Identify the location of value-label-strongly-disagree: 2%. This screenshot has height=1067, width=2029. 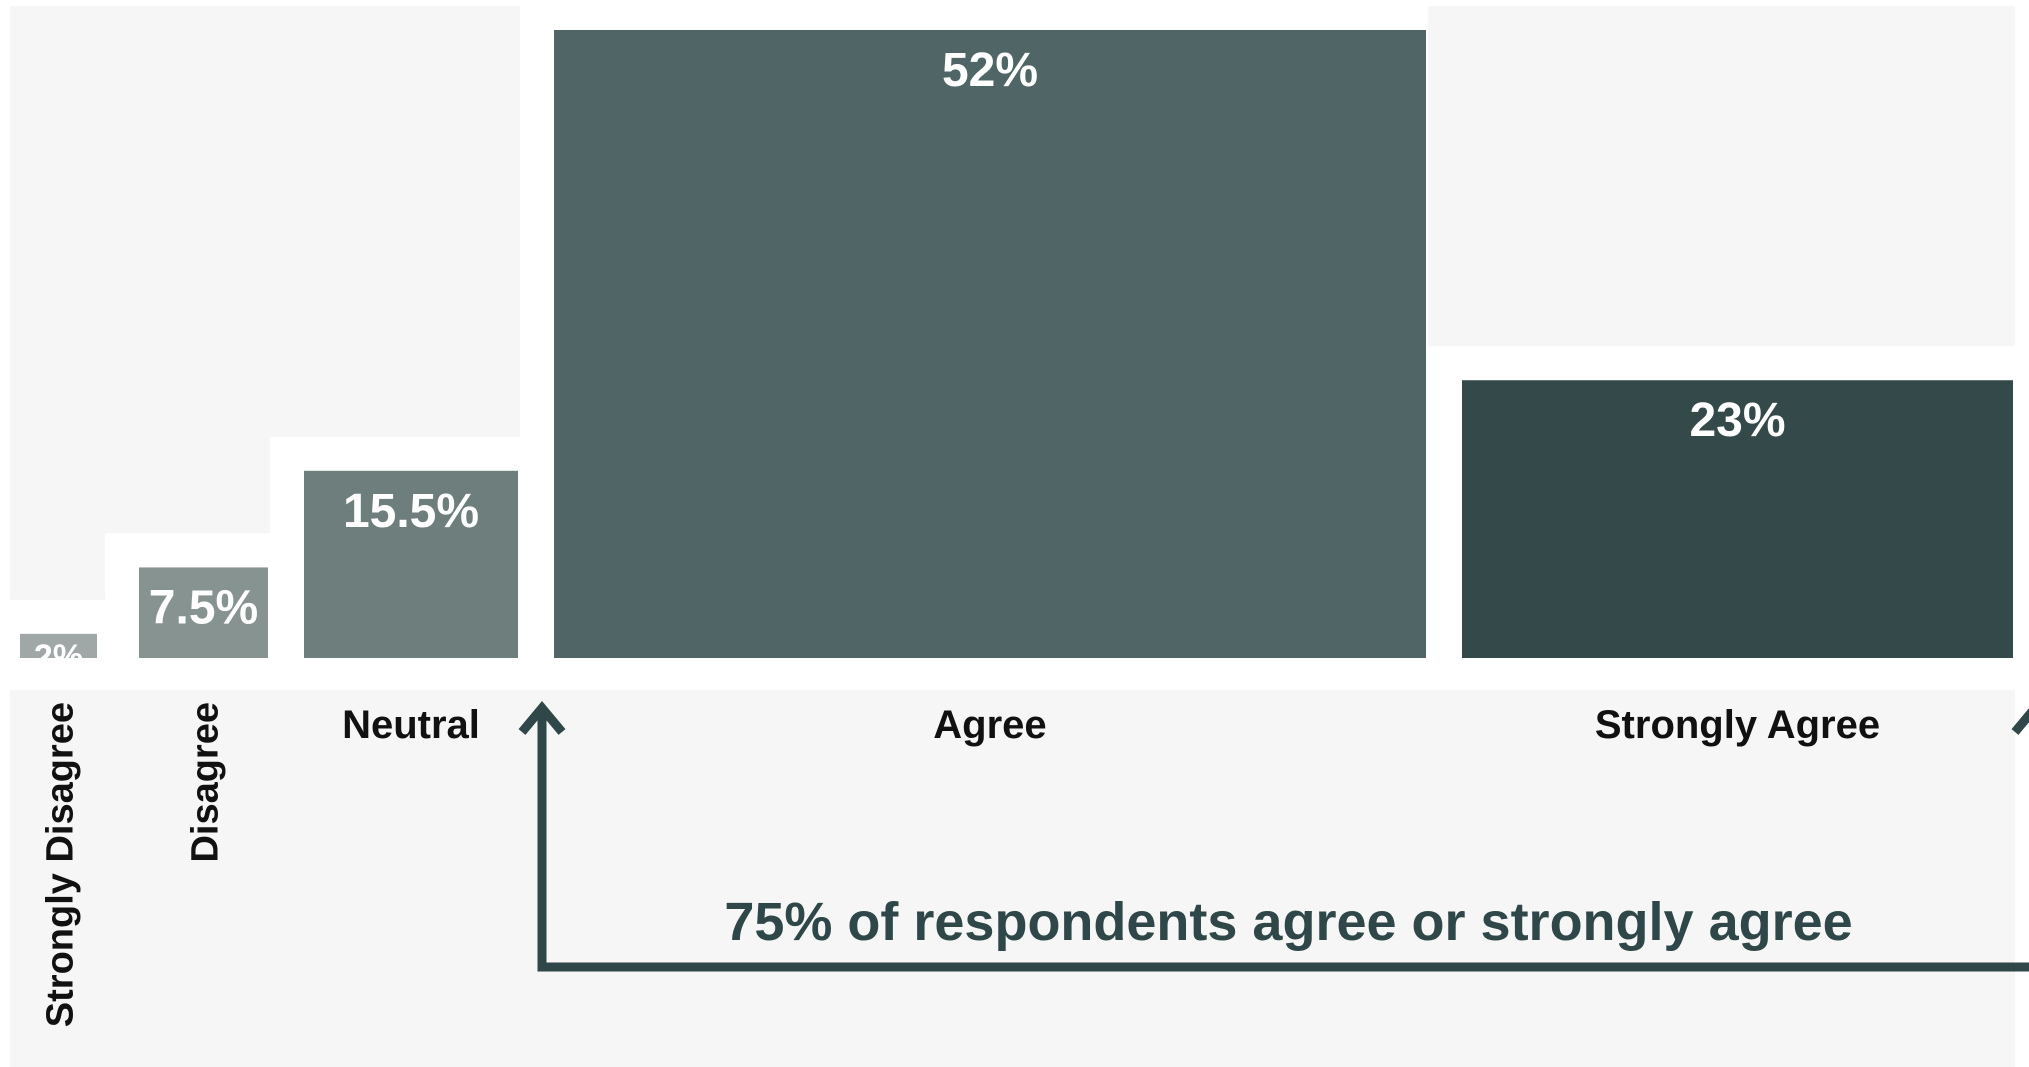
(58, 657).